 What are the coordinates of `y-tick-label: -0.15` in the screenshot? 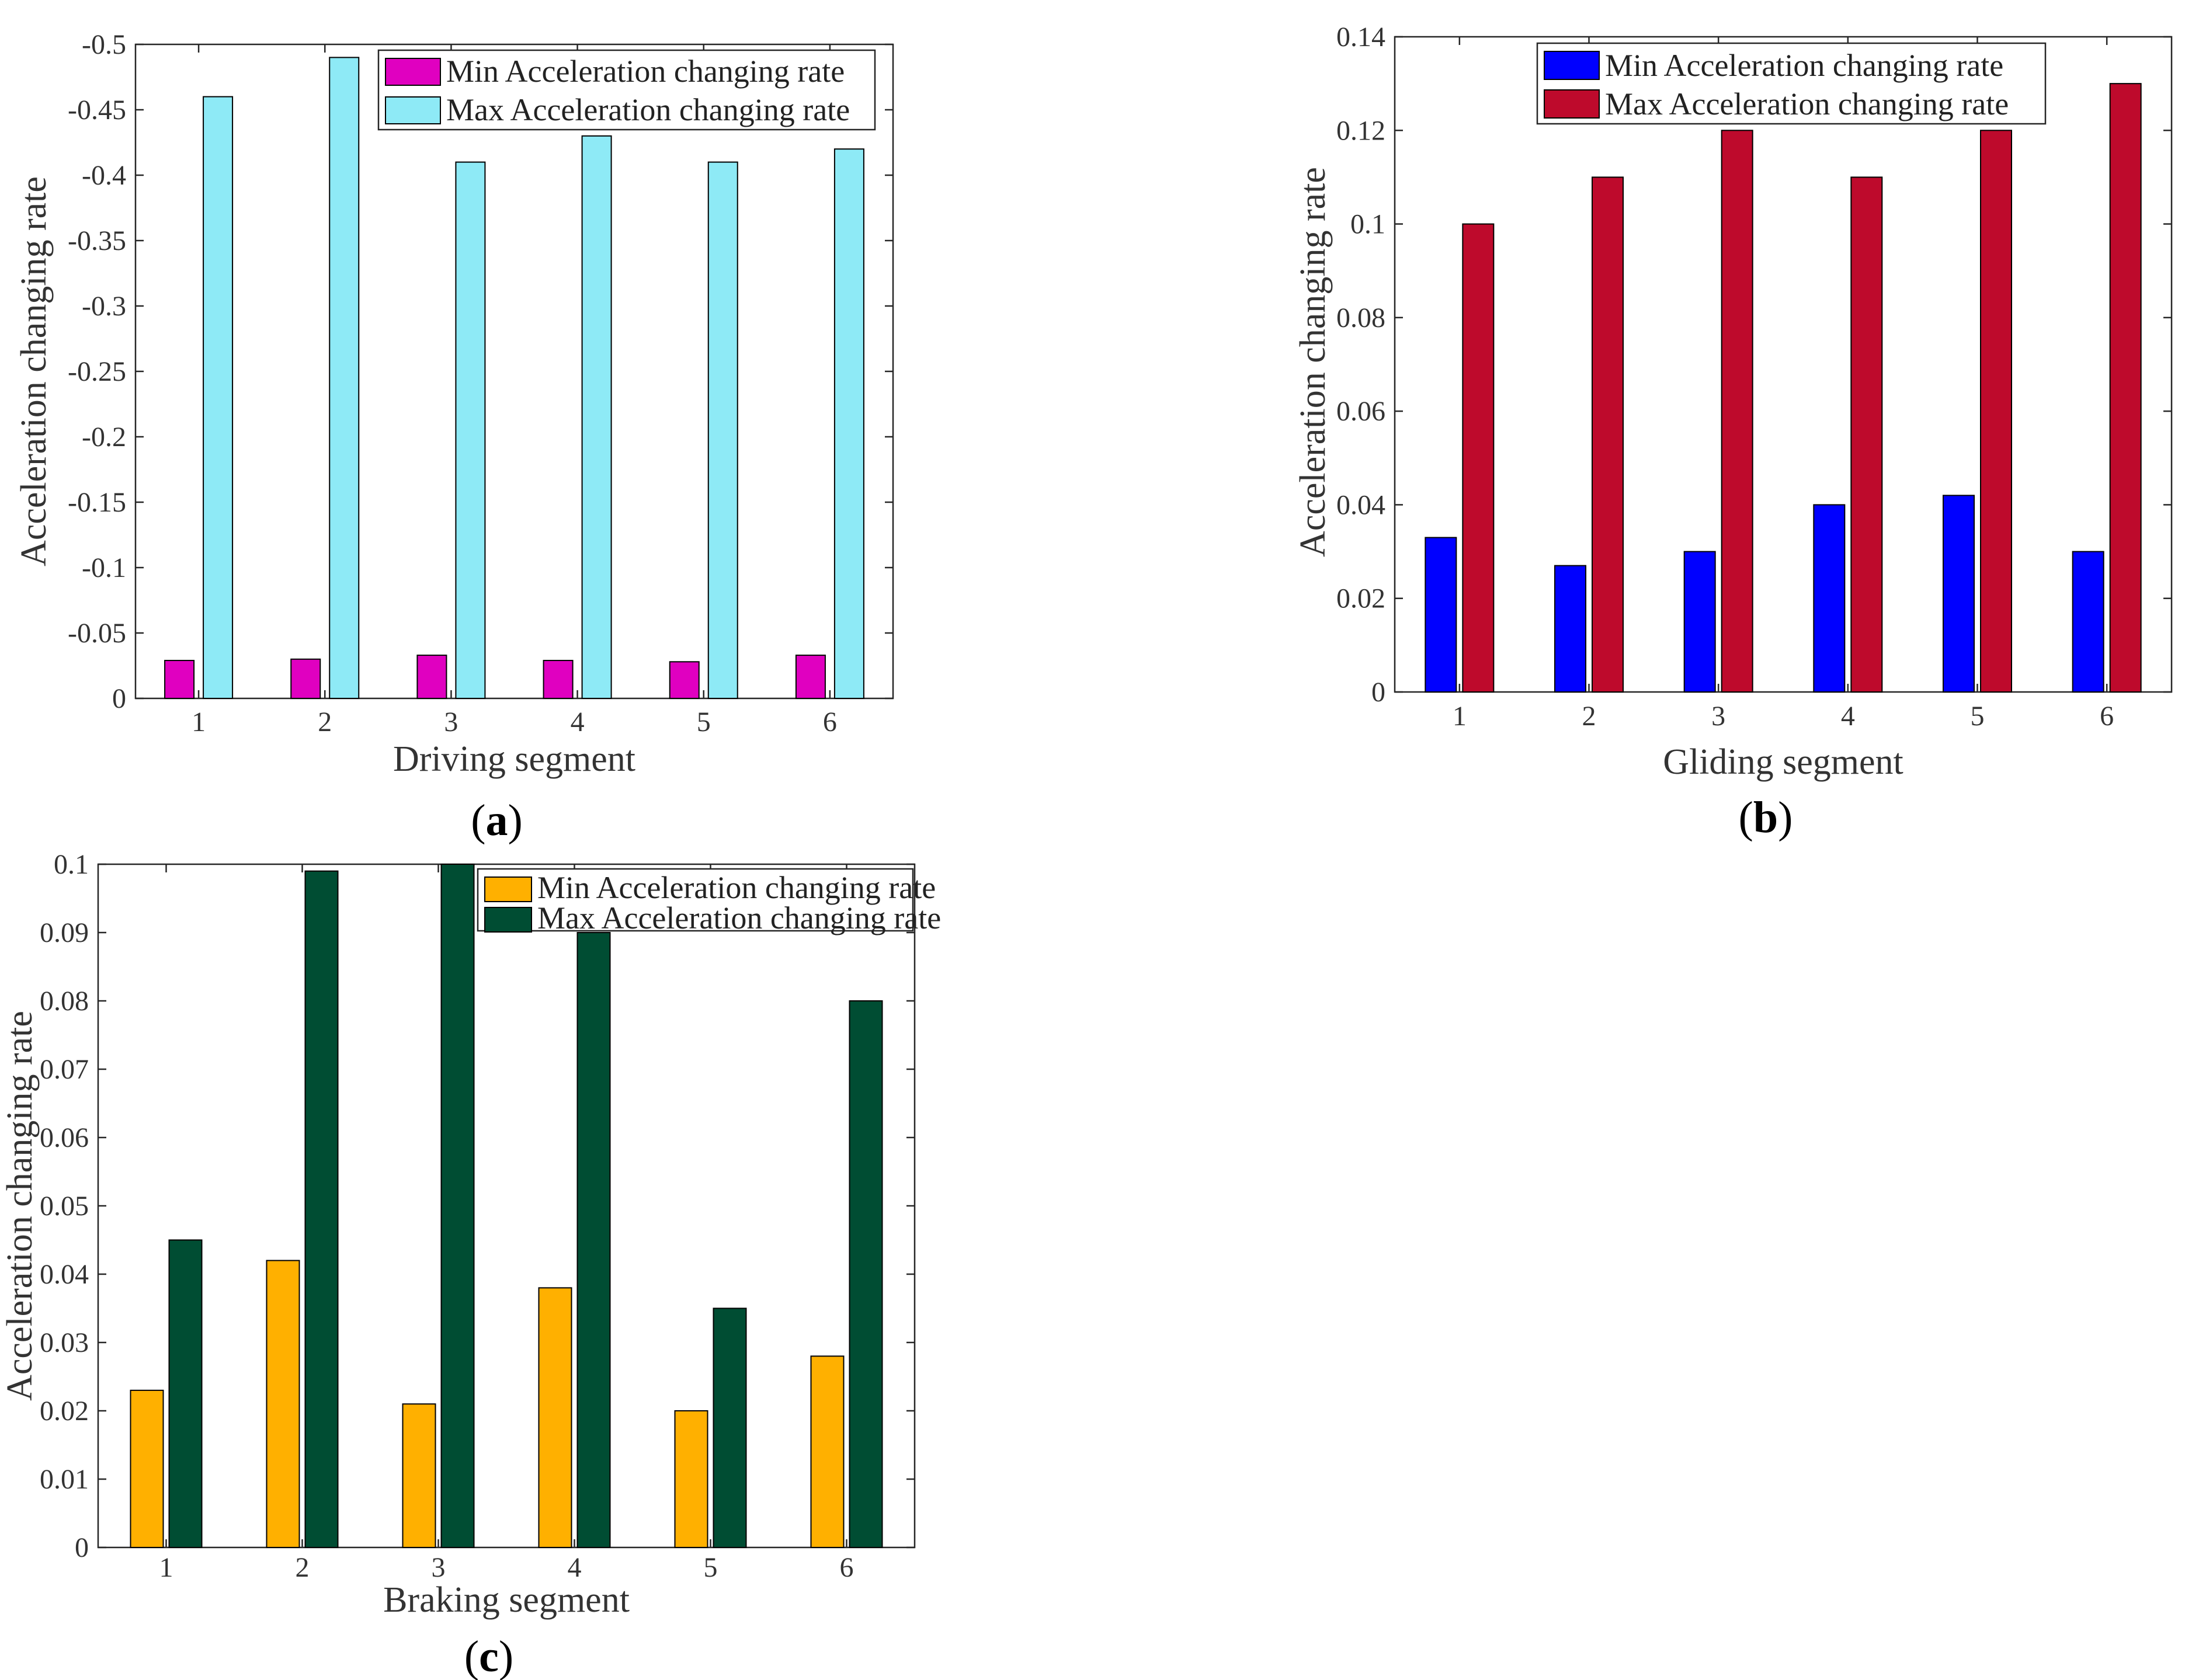 It's located at (97, 502).